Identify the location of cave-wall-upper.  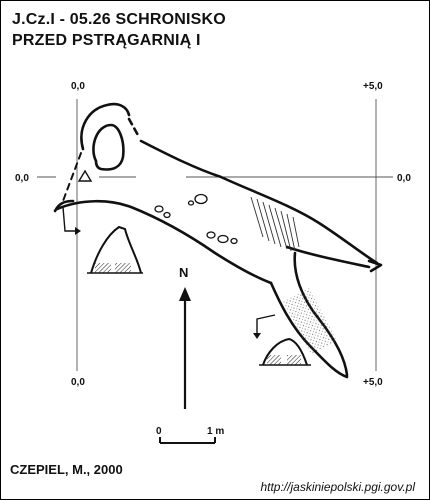
(259, 202).